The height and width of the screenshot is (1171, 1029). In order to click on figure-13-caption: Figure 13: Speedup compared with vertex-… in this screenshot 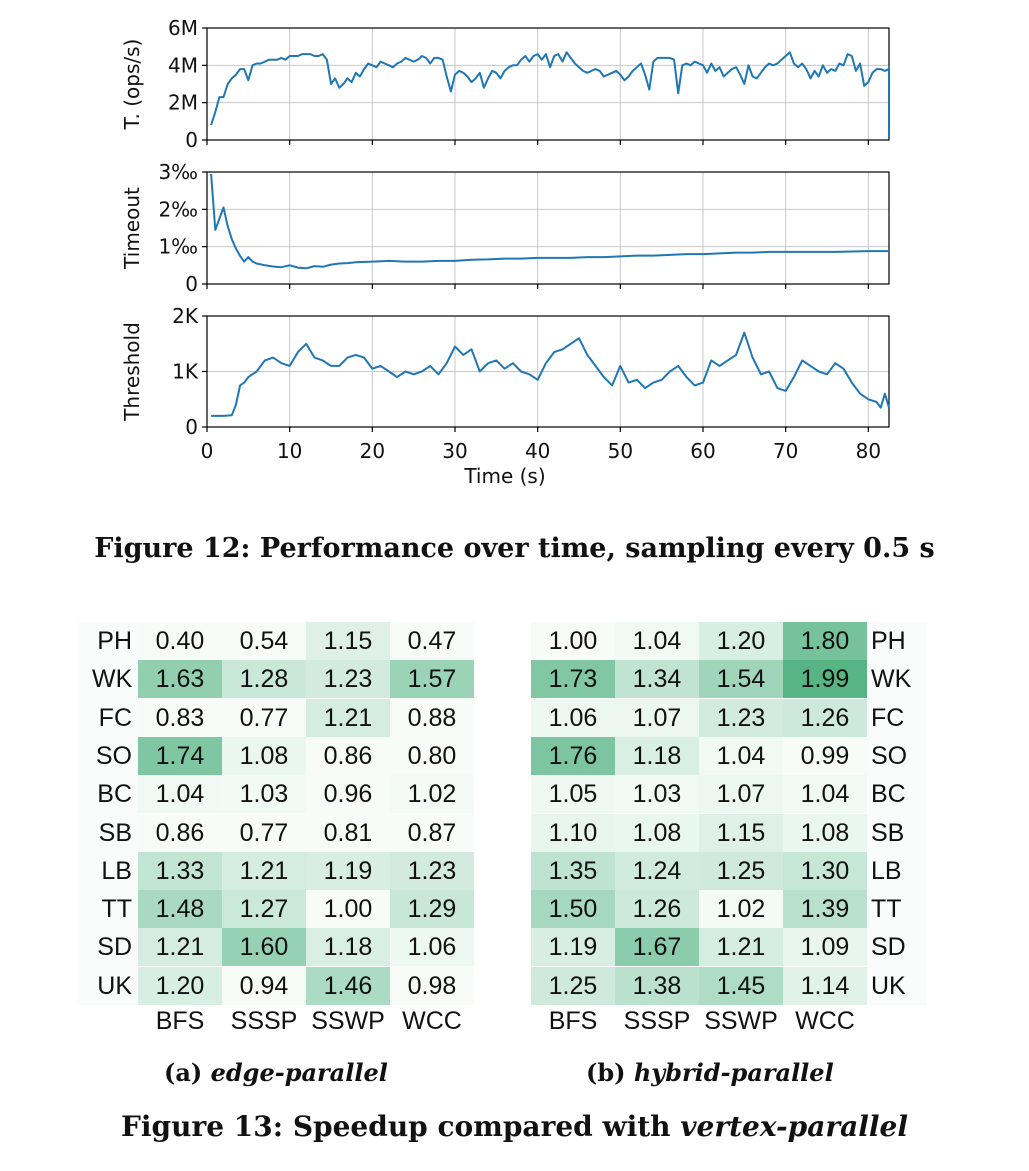, I will do `click(514, 1126)`.